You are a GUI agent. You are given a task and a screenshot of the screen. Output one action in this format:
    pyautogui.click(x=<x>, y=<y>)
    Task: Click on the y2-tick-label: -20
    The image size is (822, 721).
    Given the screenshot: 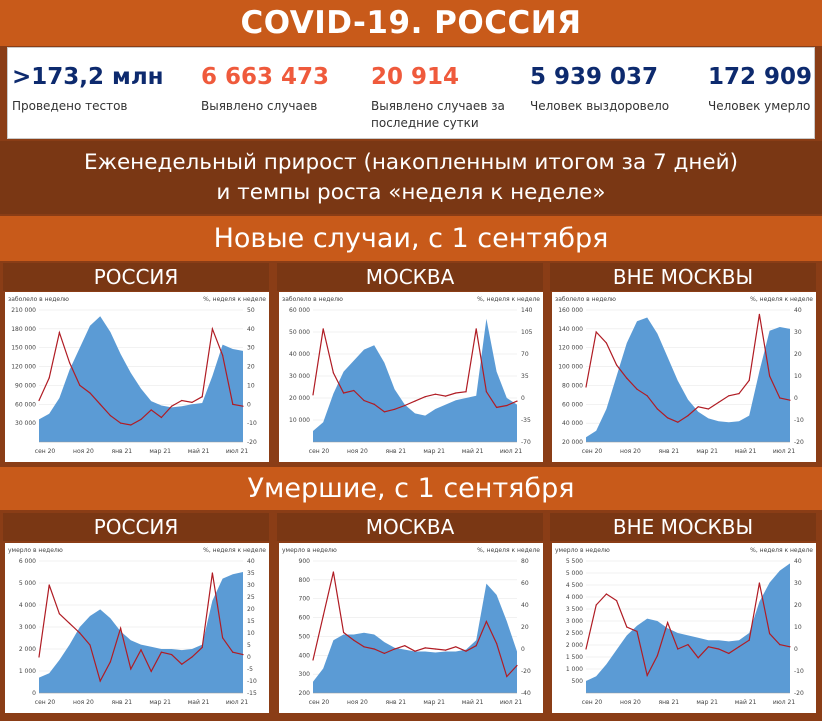 What is the action you would take?
    pyautogui.click(x=799, y=693)
    